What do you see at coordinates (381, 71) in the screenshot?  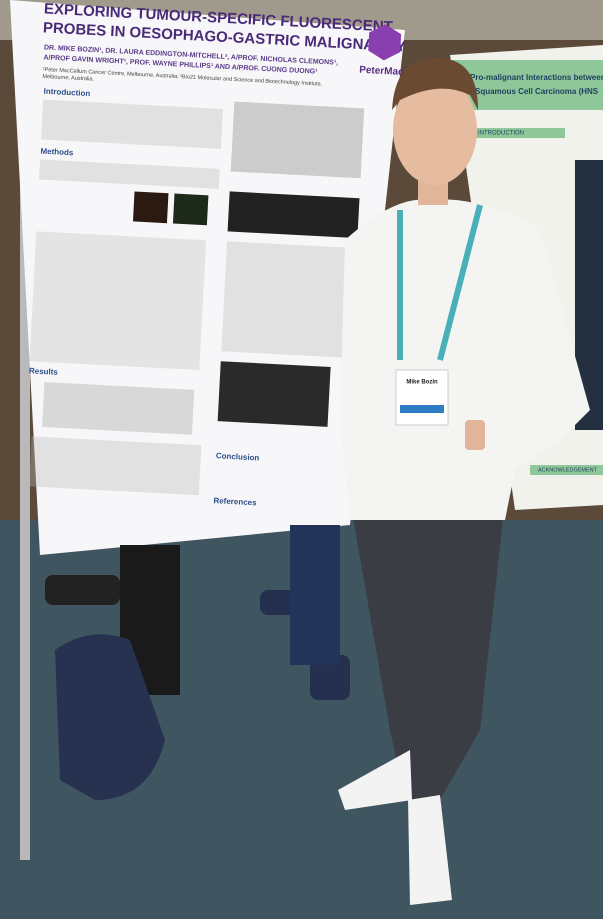 I see `logo-text: PeterMac` at bounding box center [381, 71].